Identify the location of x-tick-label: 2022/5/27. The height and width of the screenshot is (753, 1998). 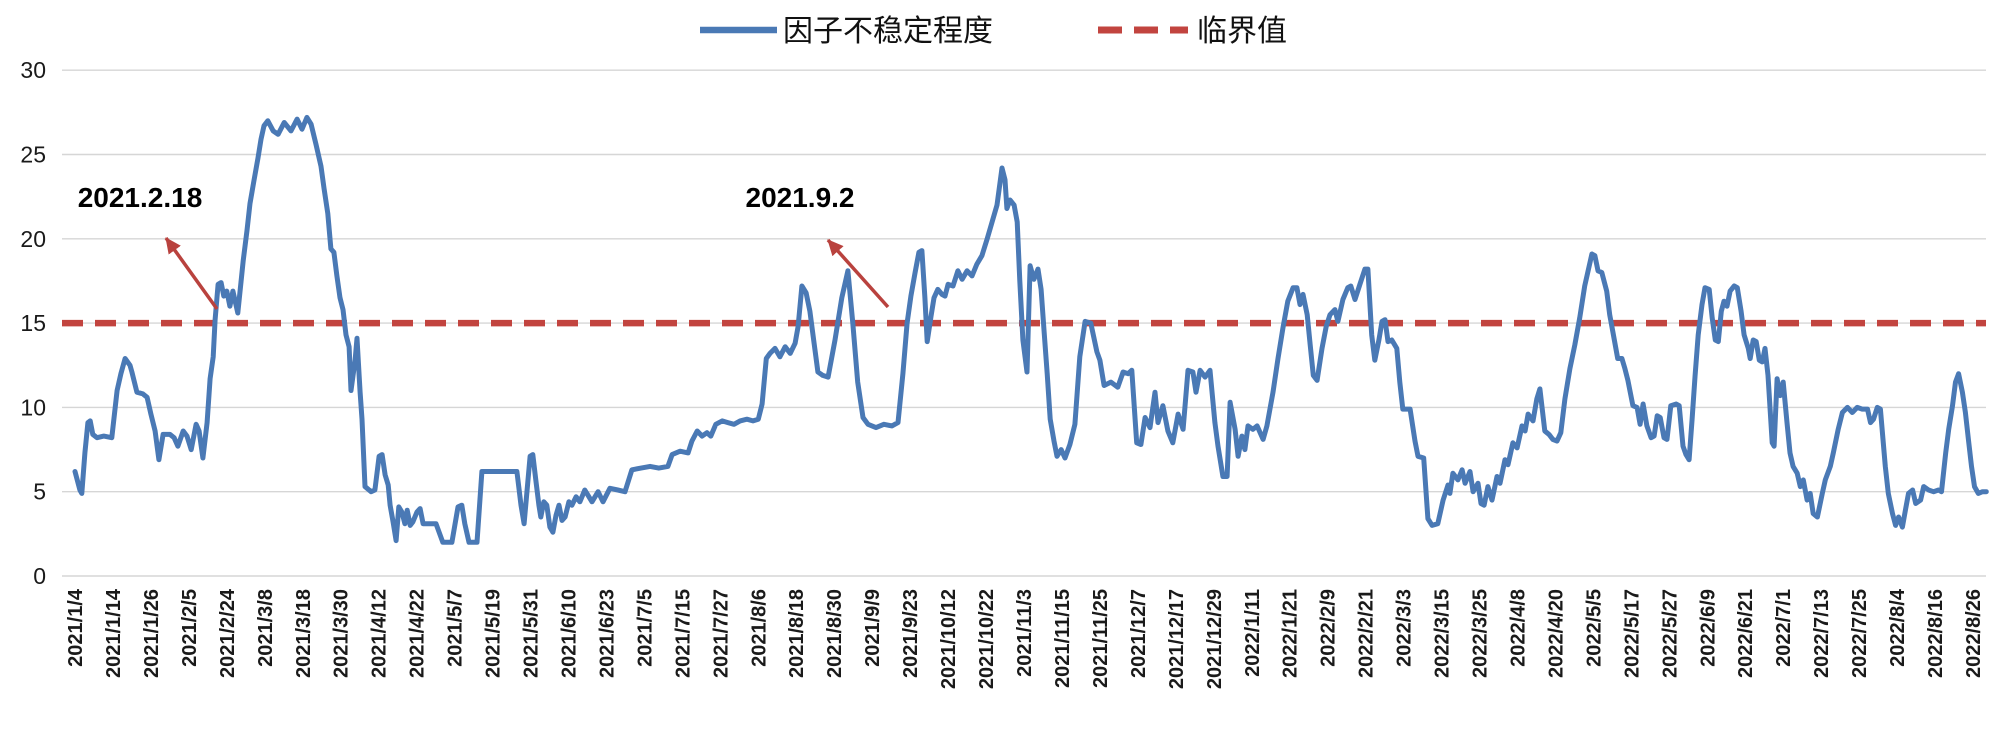
(1670, 633).